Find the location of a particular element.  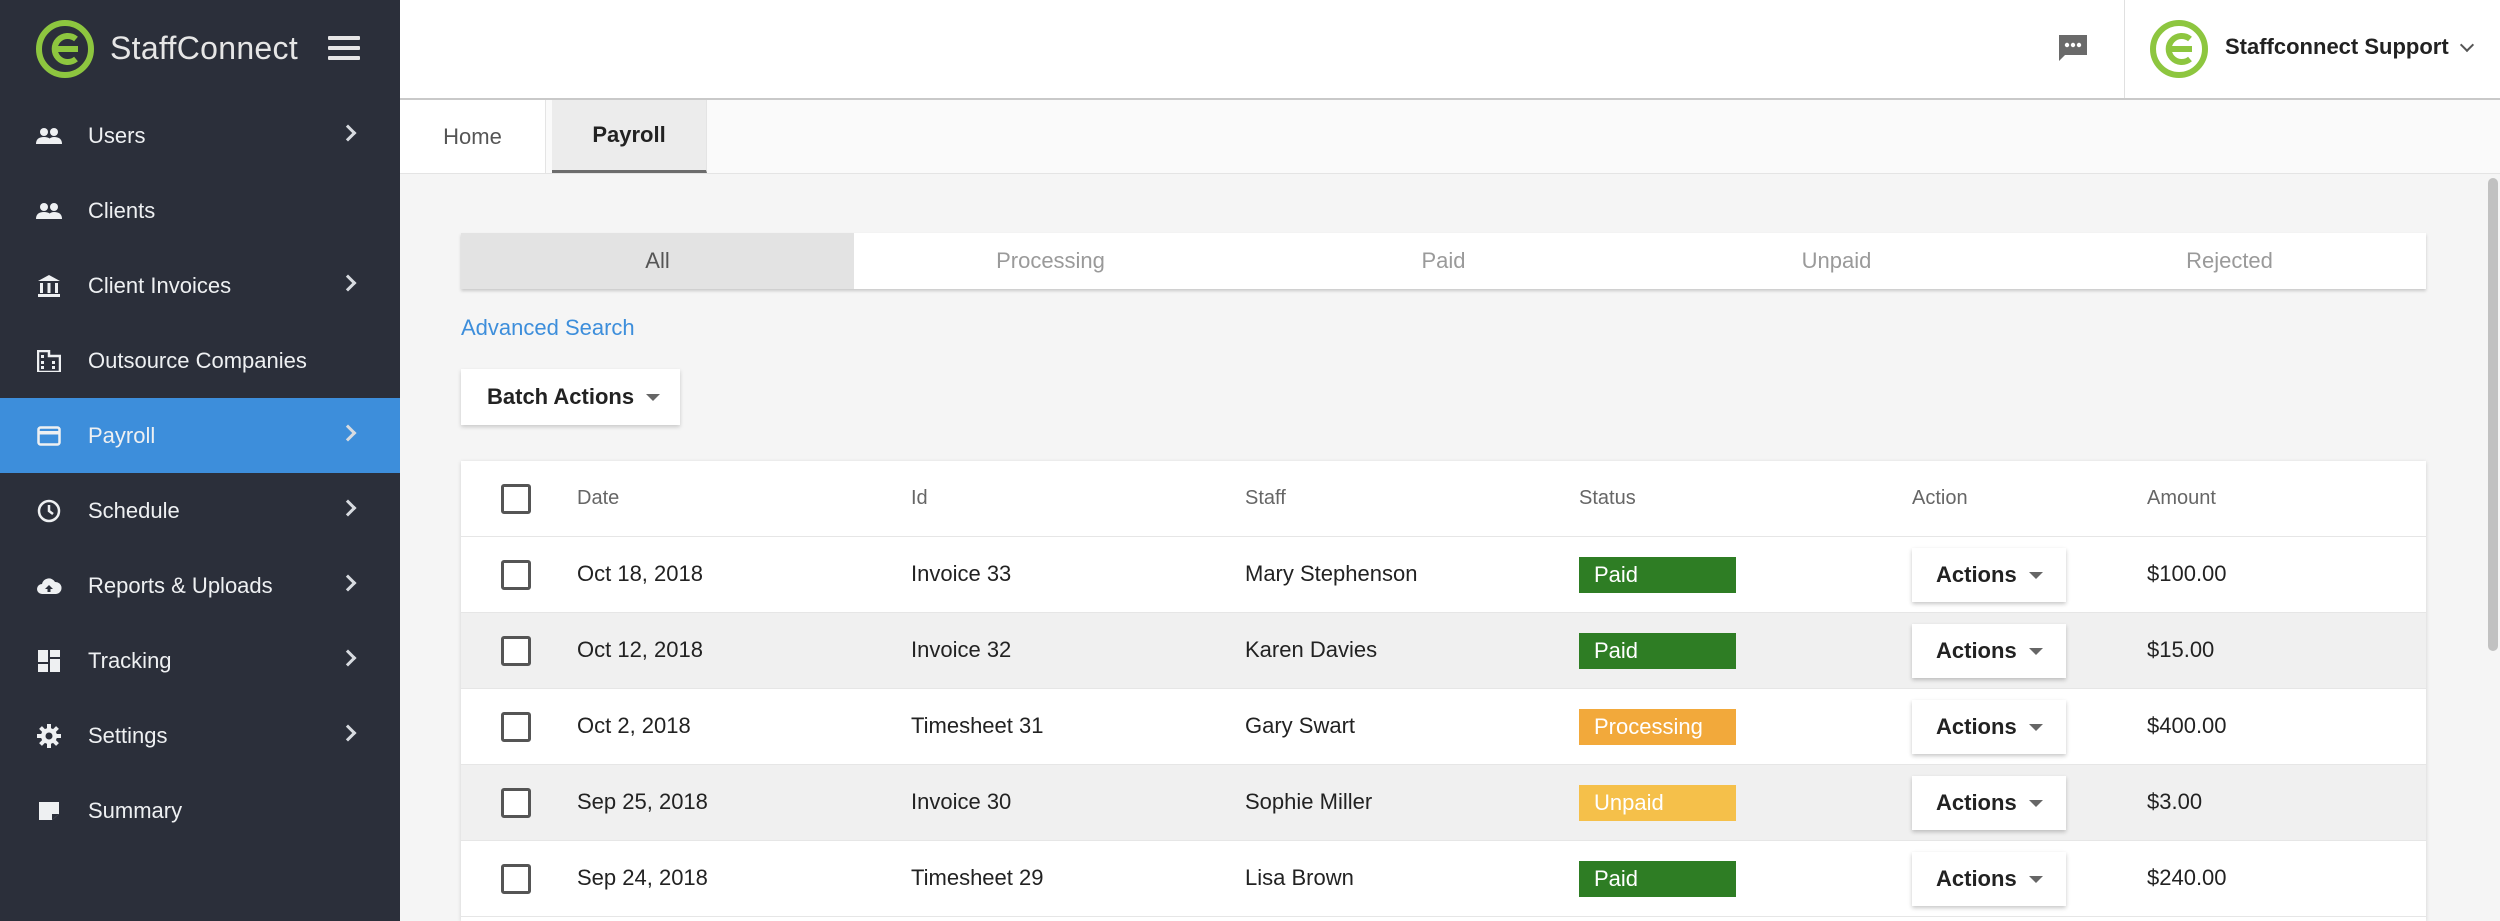

filter-processing: Processing is located at coordinates (1050, 260).